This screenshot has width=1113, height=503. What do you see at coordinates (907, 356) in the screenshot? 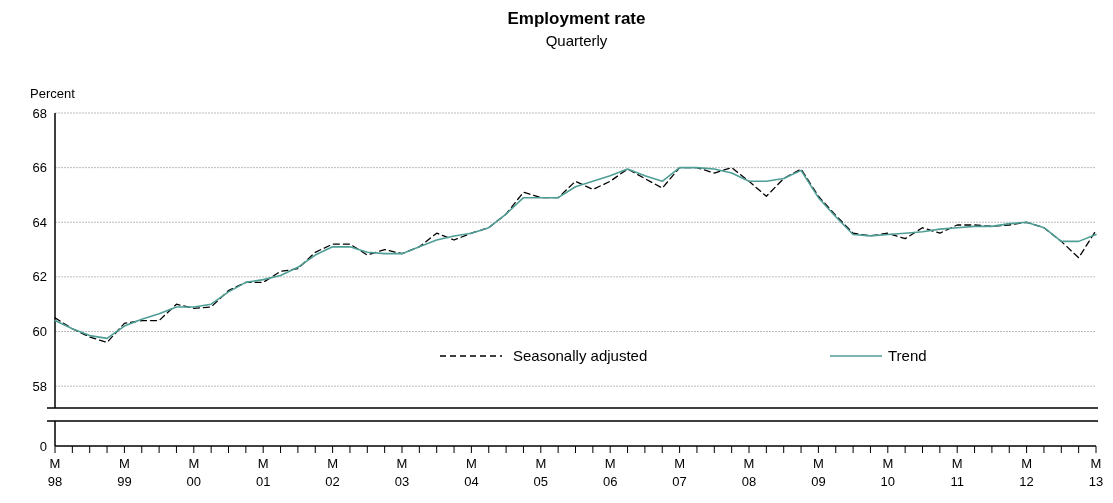
I see `legend-label: Trend` at bounding box center [907, 356].